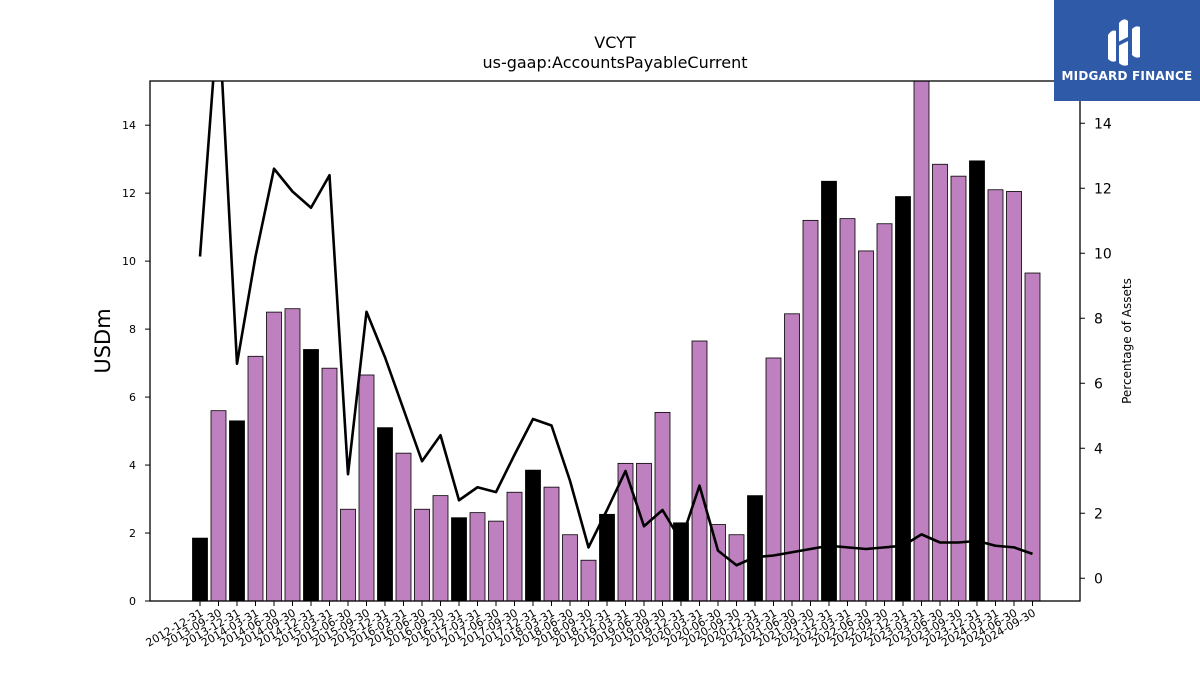  Describe the element at coordinates (129, 261) in the screenshot. I see `y-tick-label: 10` at that location.